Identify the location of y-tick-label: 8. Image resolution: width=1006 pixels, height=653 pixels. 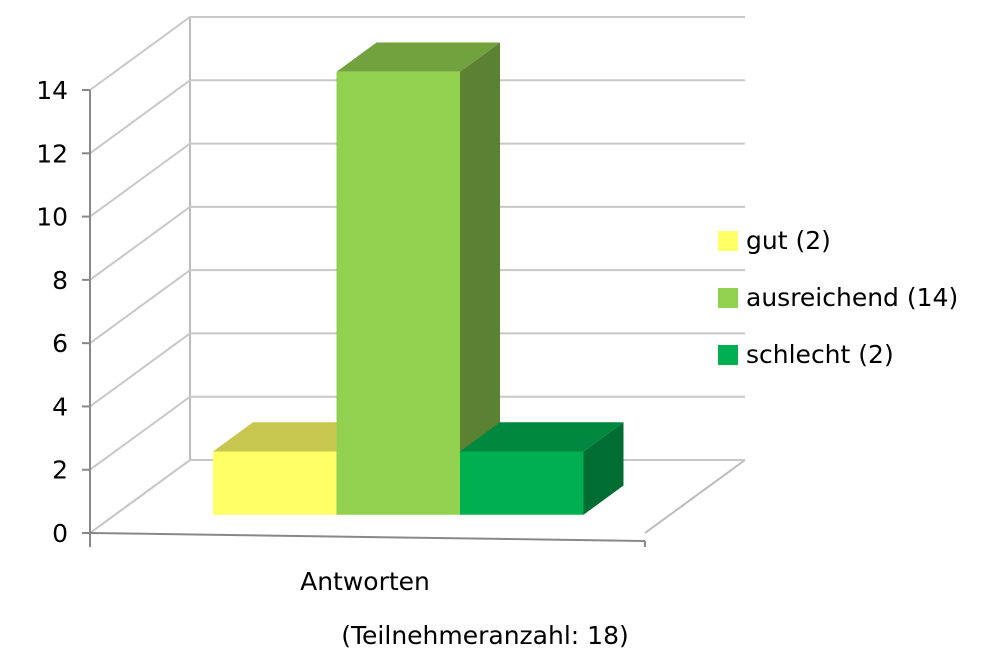
(60, 280).